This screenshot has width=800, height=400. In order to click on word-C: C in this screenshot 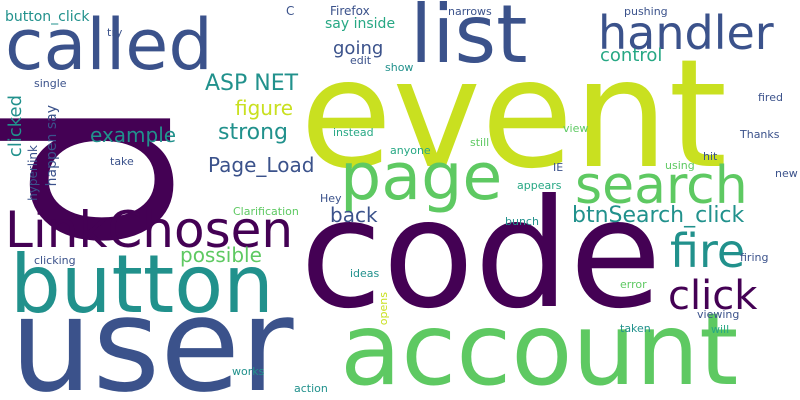, I will do `click(290, 11)`.